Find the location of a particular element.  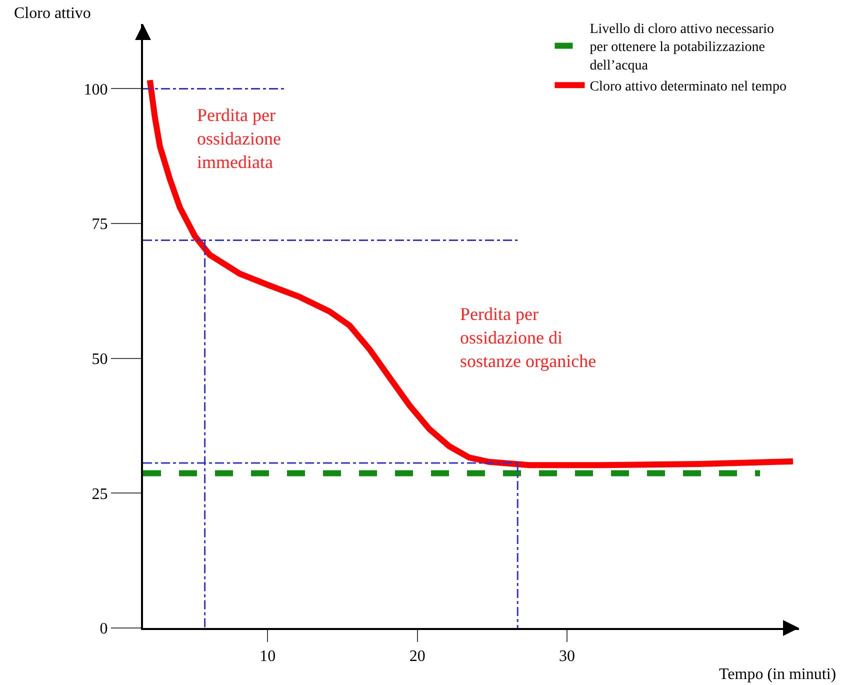

y-tick-label: 0 is located at coordinates (104, 629).